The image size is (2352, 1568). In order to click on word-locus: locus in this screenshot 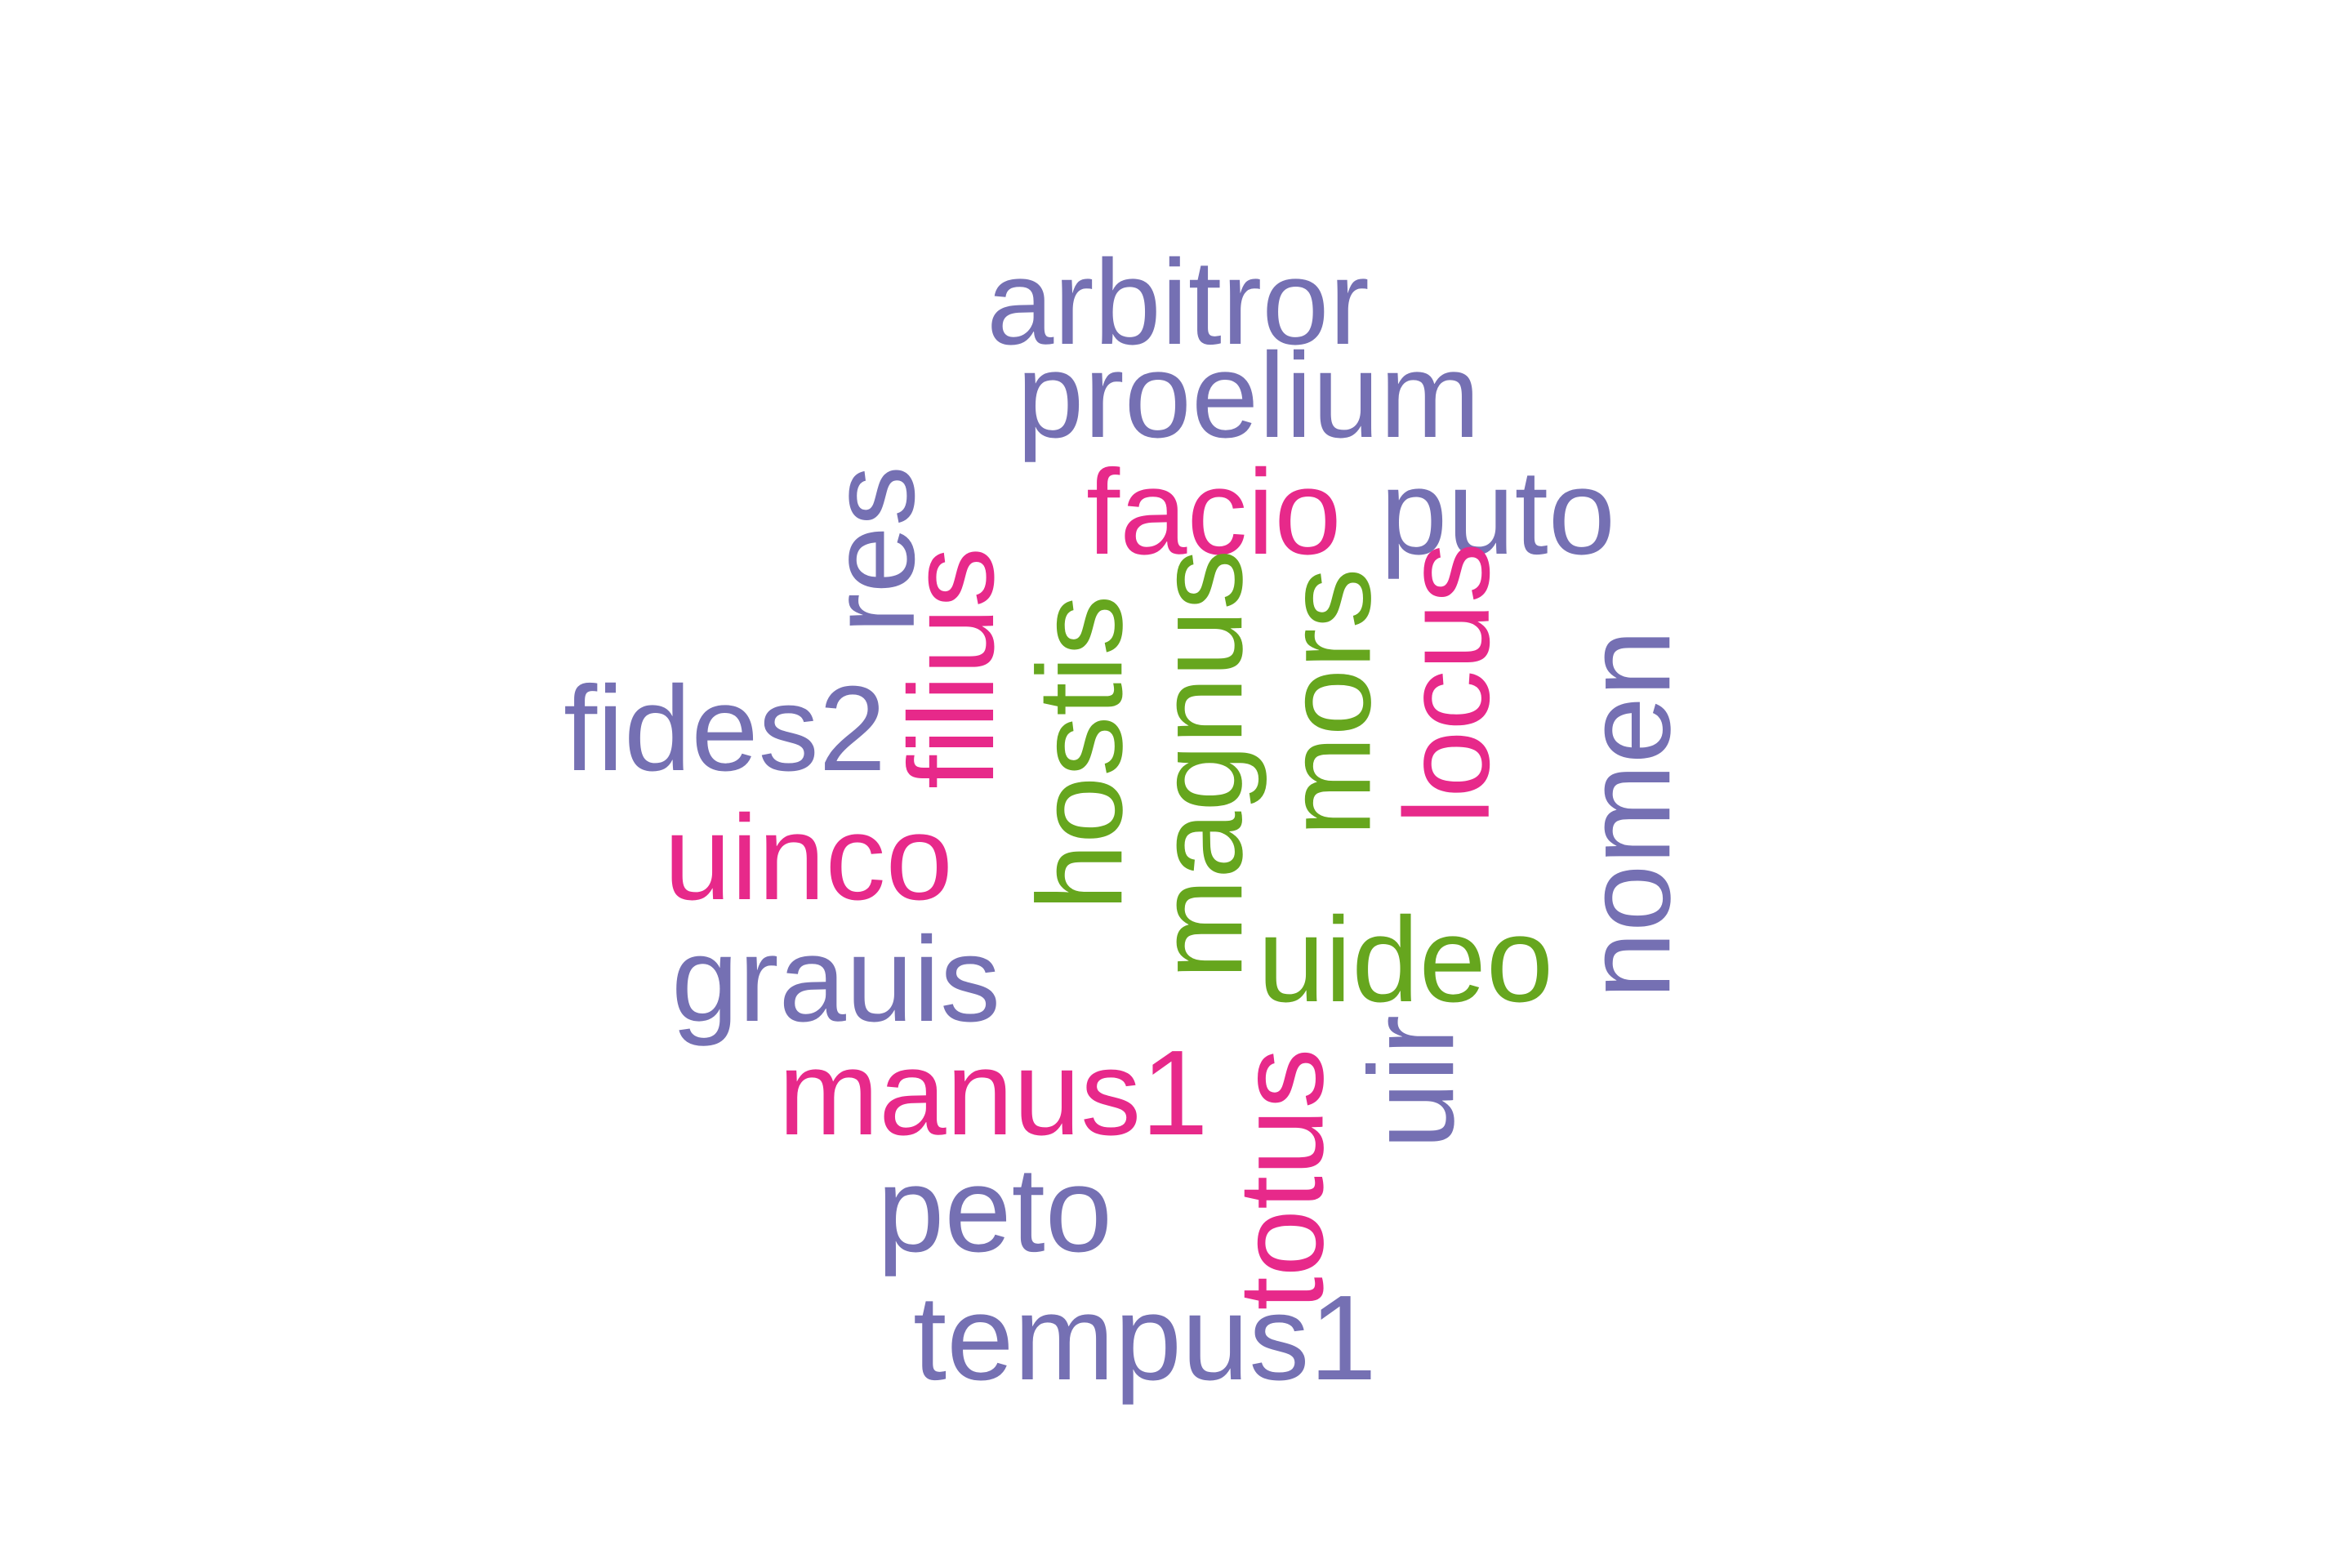, I will do `click(1447, 683)`.